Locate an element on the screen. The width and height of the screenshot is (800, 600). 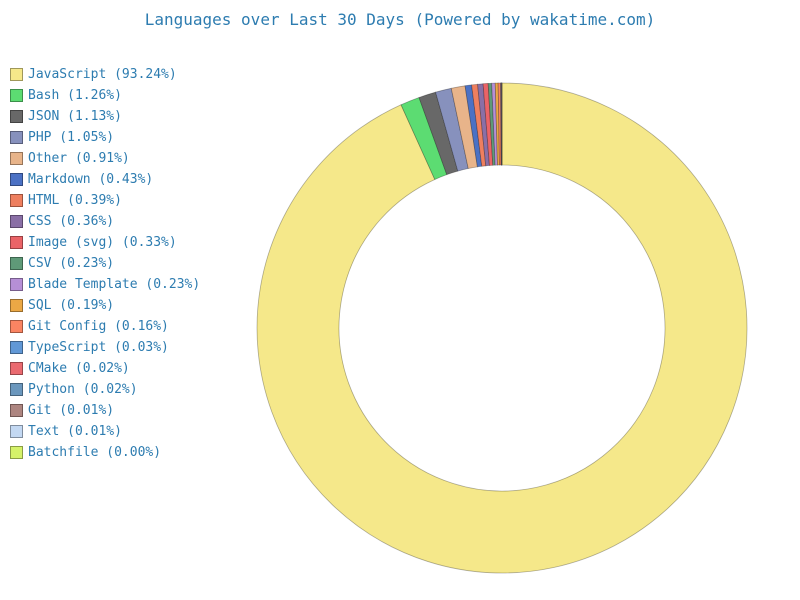
legend-label: Markdown (0.43%) is located at coordinates (91, 179).